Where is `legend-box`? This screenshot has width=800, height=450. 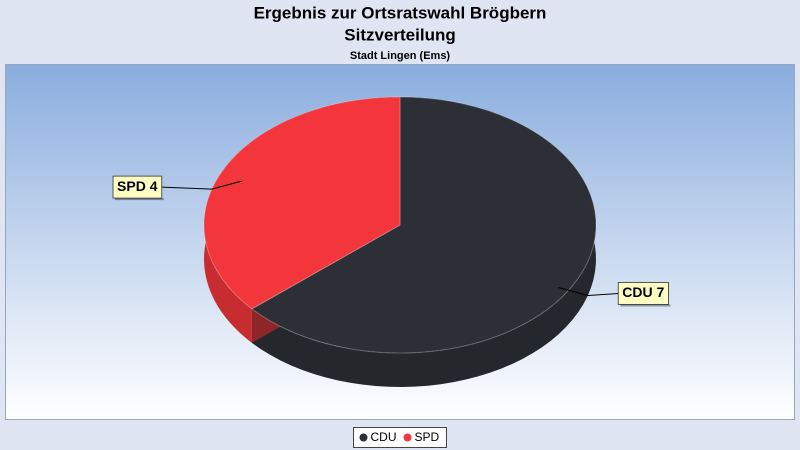 legend-box is located at coordinates (400, 437).